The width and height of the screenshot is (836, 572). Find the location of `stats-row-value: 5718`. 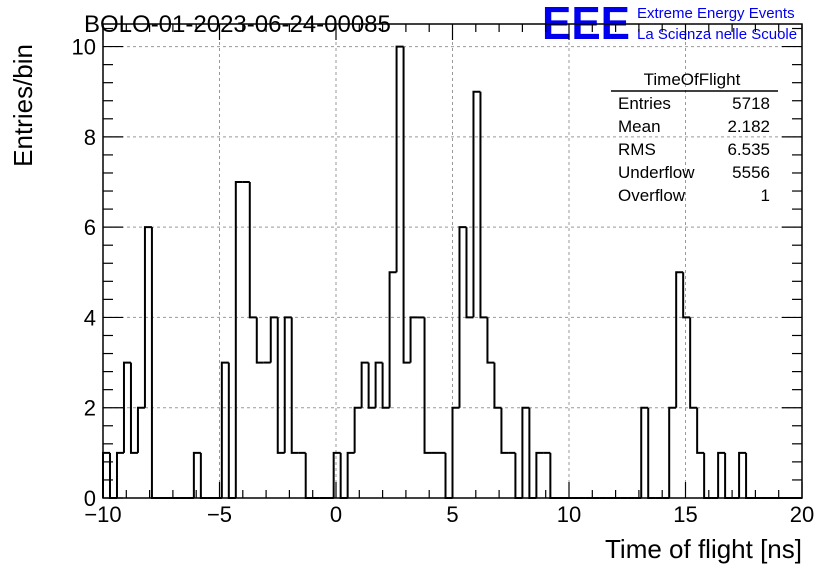

stats-row-value: 5718 is located at coordinates (751, 103).